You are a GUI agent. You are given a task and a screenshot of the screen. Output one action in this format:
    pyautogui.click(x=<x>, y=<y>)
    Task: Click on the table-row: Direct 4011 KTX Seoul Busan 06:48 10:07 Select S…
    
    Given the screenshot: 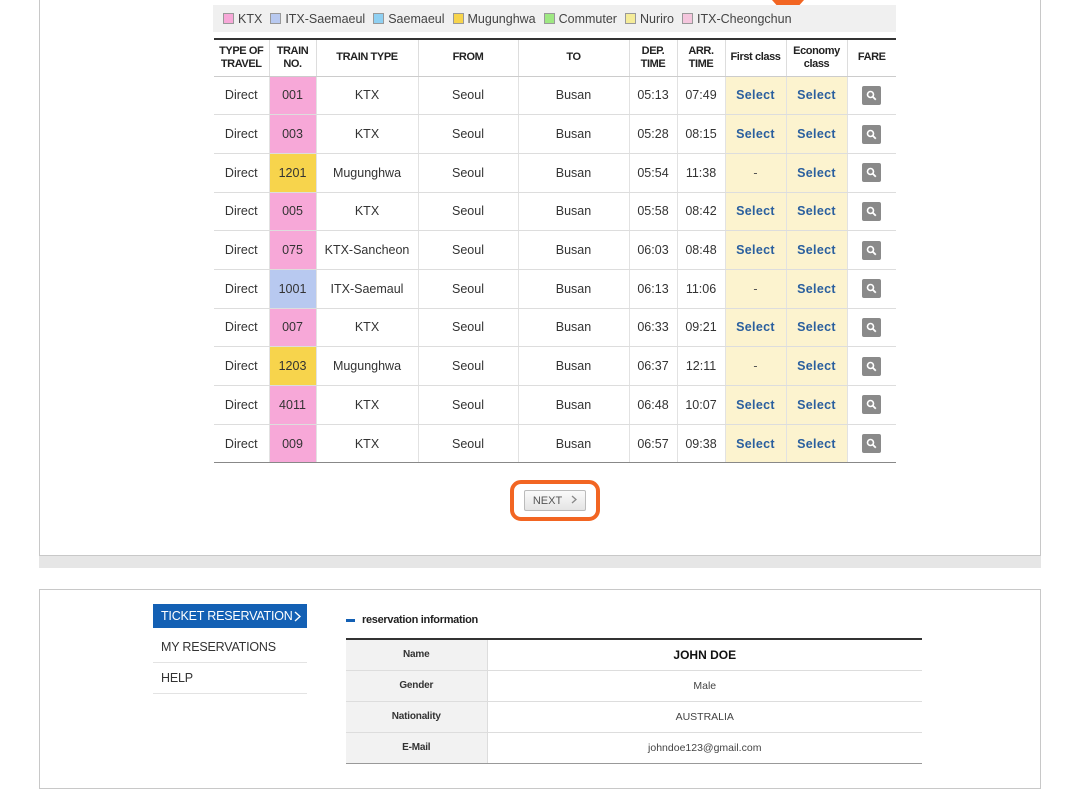 What is the action you would take?
    pyautogui.click(x=555, y=405)
    